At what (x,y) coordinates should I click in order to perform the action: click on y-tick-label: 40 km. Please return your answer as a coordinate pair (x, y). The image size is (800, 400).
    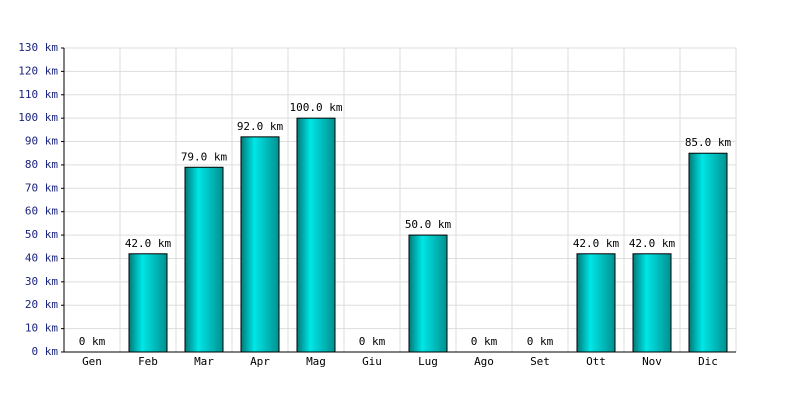
    Looking at the image, I should click on (41, 257).